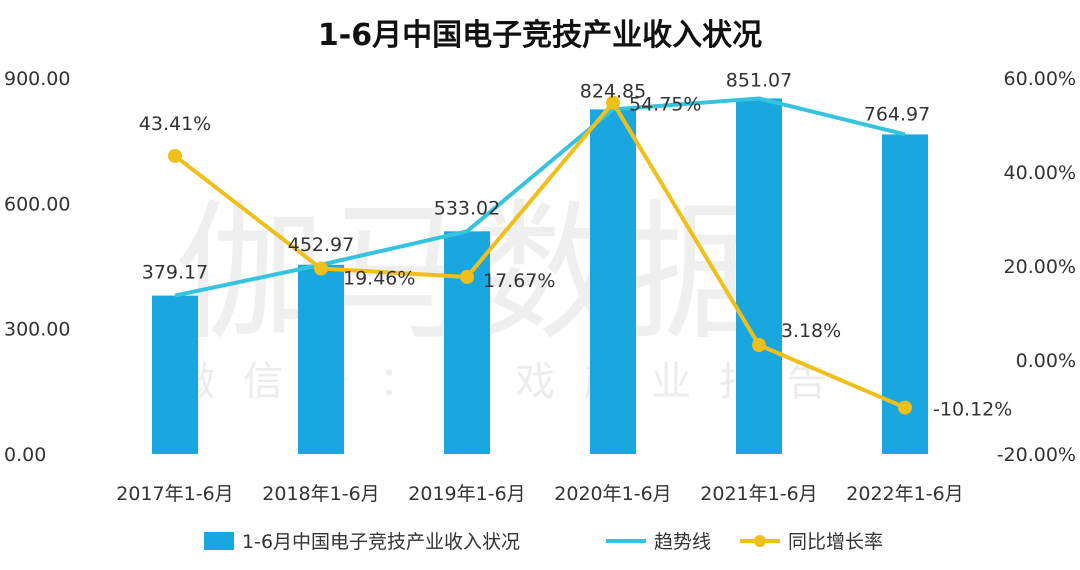 This screenshot has width=1080, height=570. What do you see at coordinates (682, 542) in the screenshot?
I see `legend-label-trend: 趋势线` at bounding box center [682, 542].